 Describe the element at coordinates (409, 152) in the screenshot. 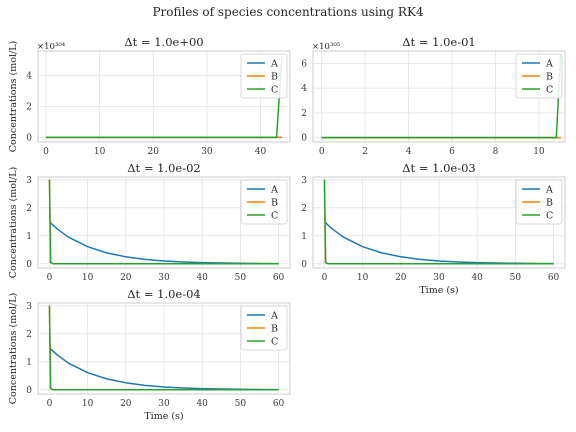

I see `x-tick-label: 4` at that location.